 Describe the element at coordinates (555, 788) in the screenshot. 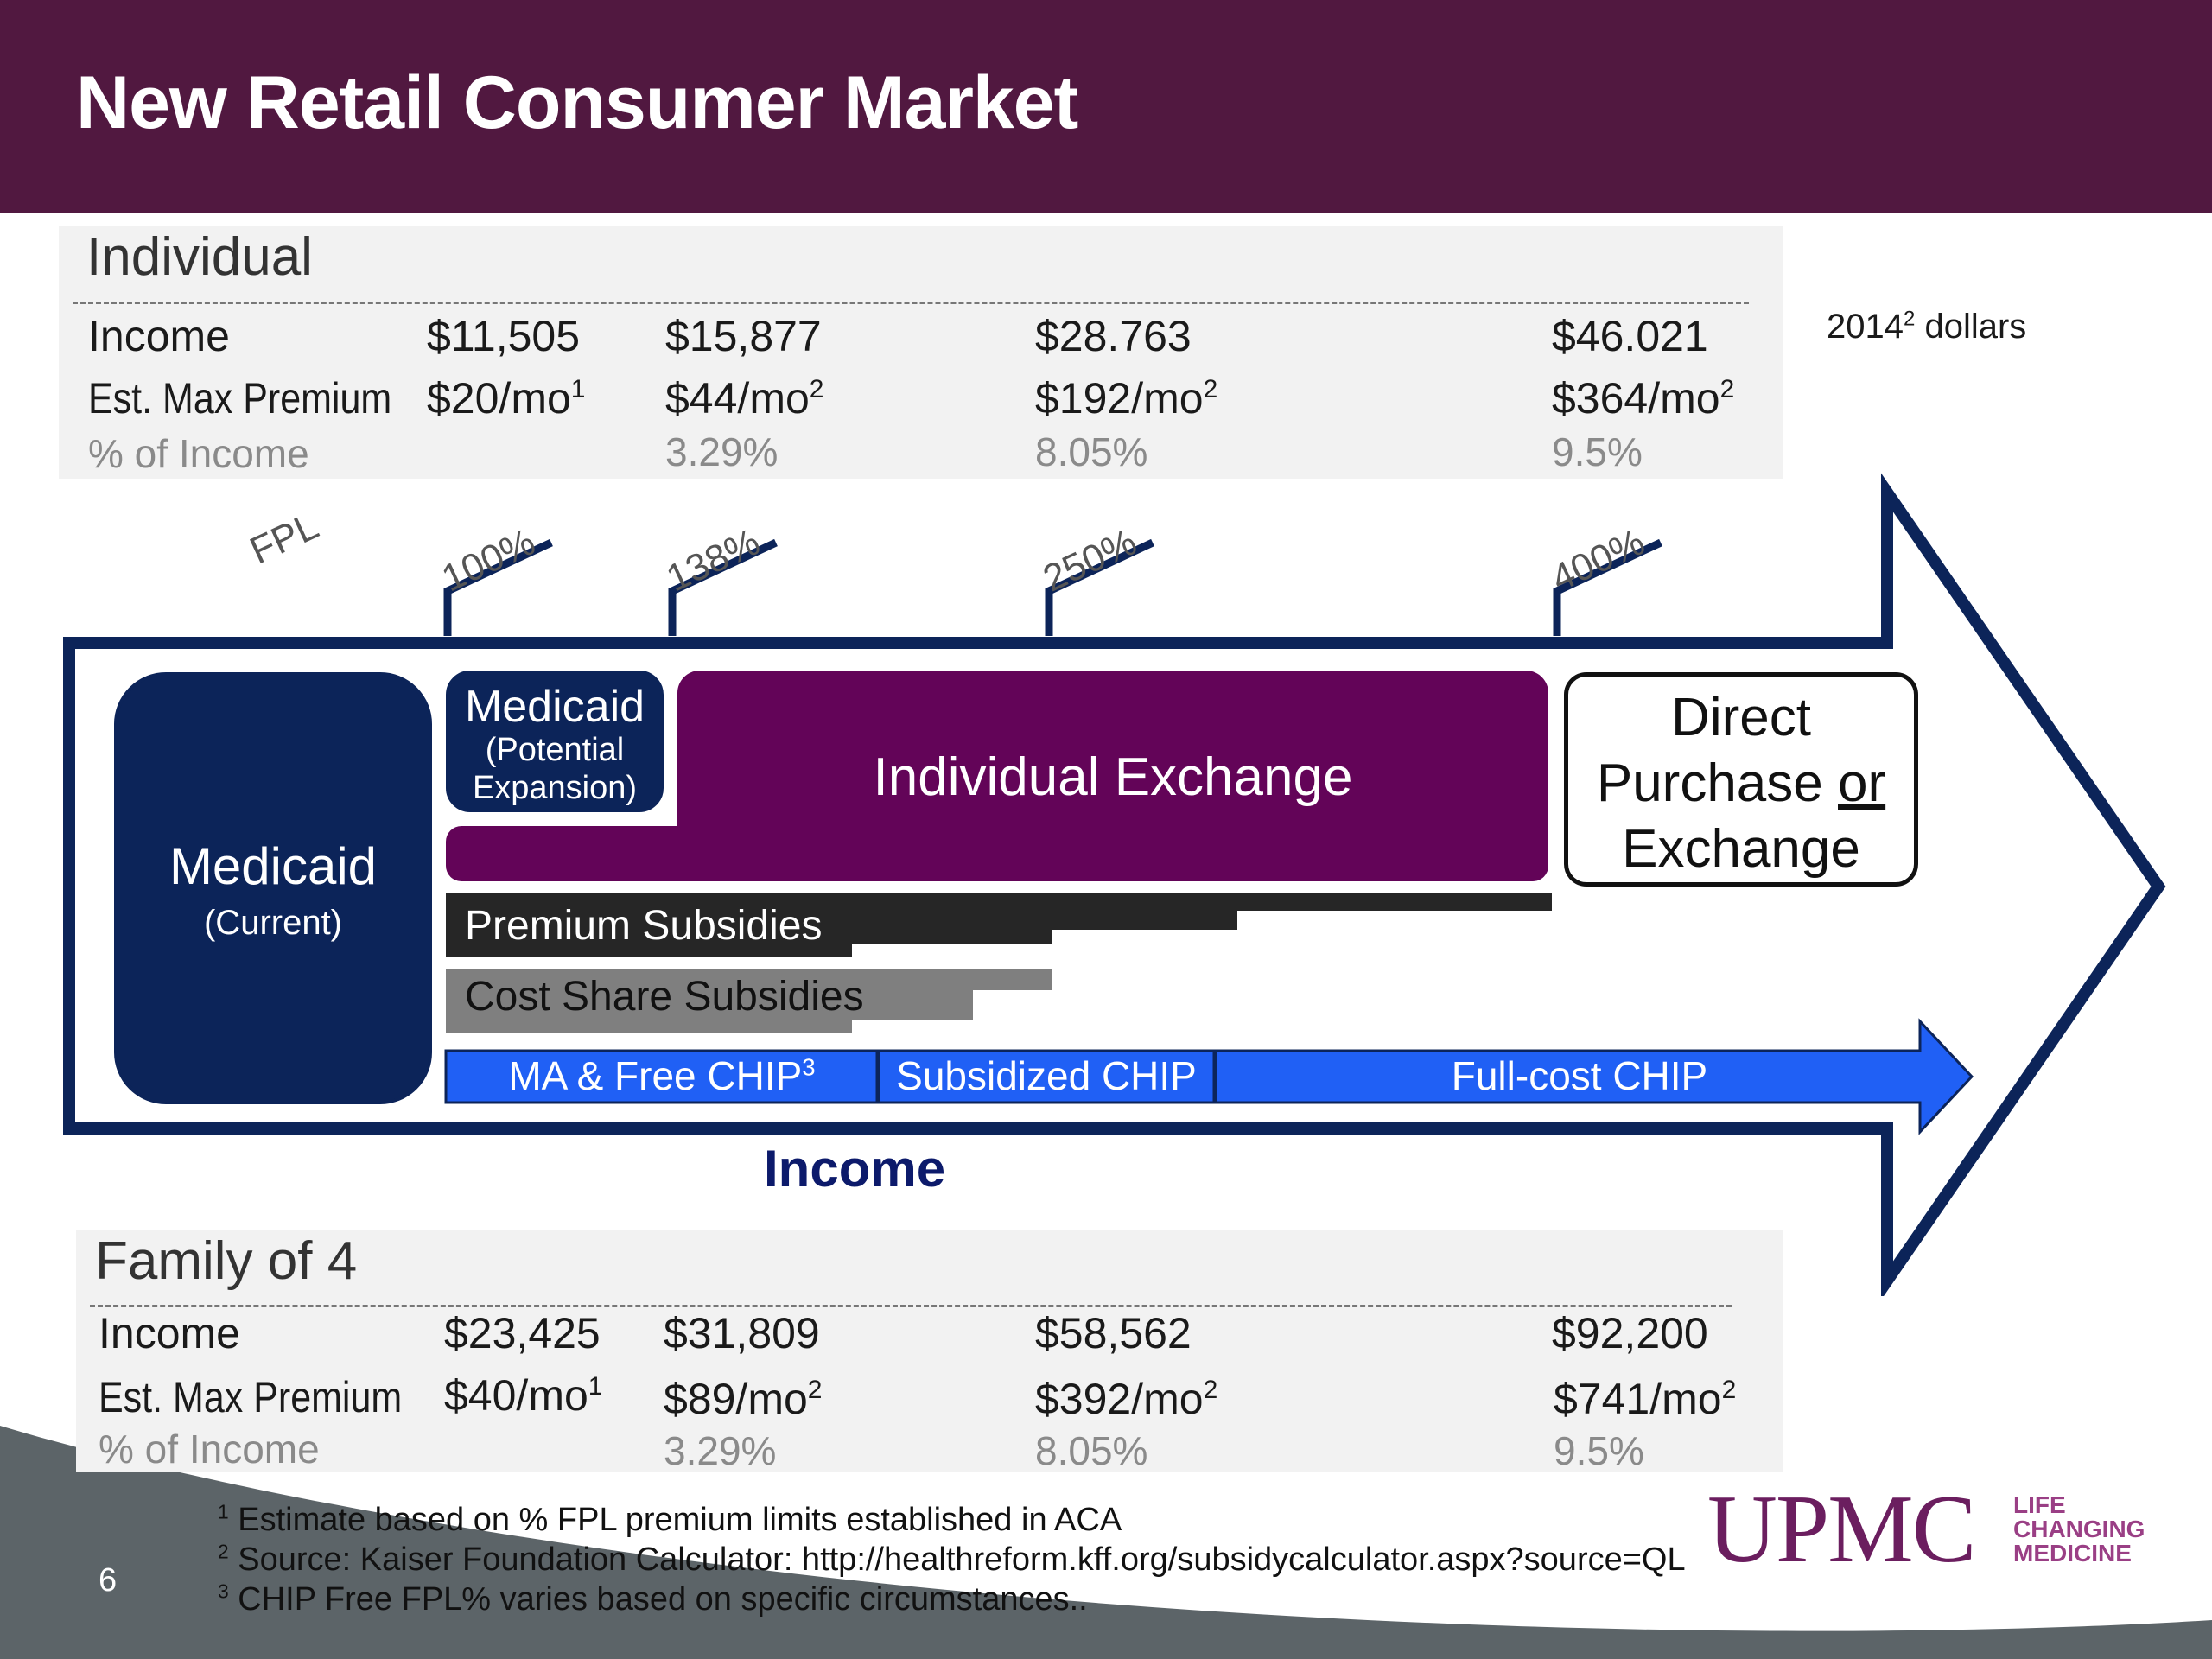

I see `medicaid-expansion-sub2: Expansion)` at that location.